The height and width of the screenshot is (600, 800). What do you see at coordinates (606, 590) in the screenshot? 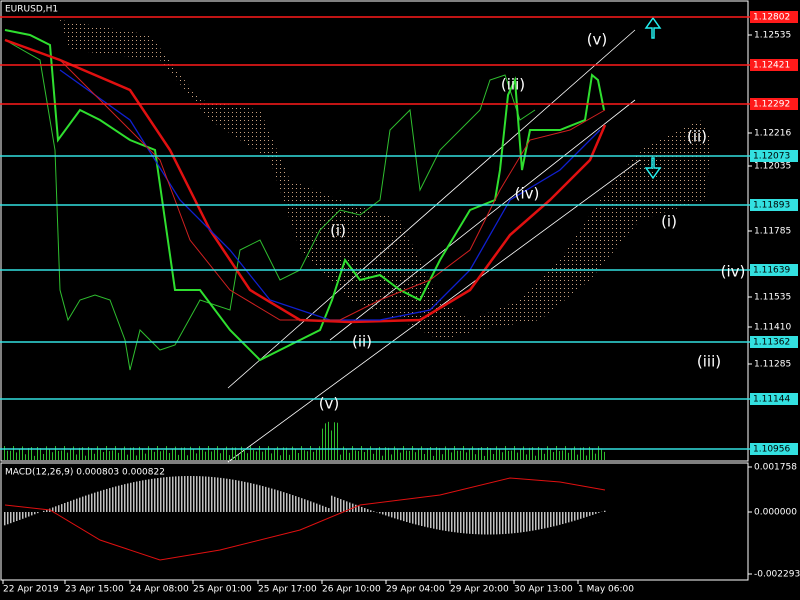
I see `time-label: 1 May 06:00` at bounding box center [606, 590].